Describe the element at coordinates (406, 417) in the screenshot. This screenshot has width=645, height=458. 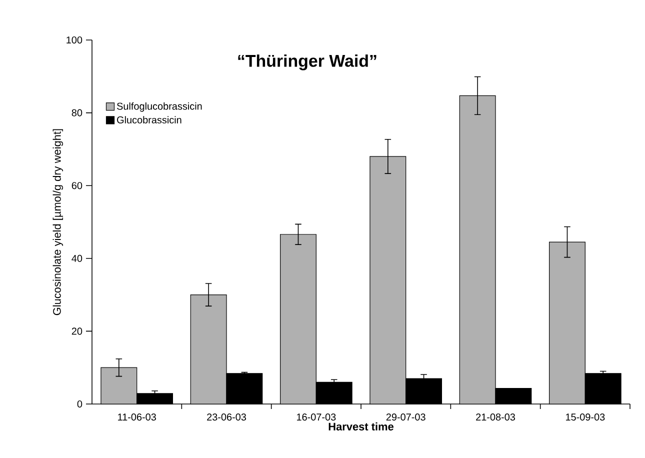
I see `x-tick-label: 29-07-03` at that location.